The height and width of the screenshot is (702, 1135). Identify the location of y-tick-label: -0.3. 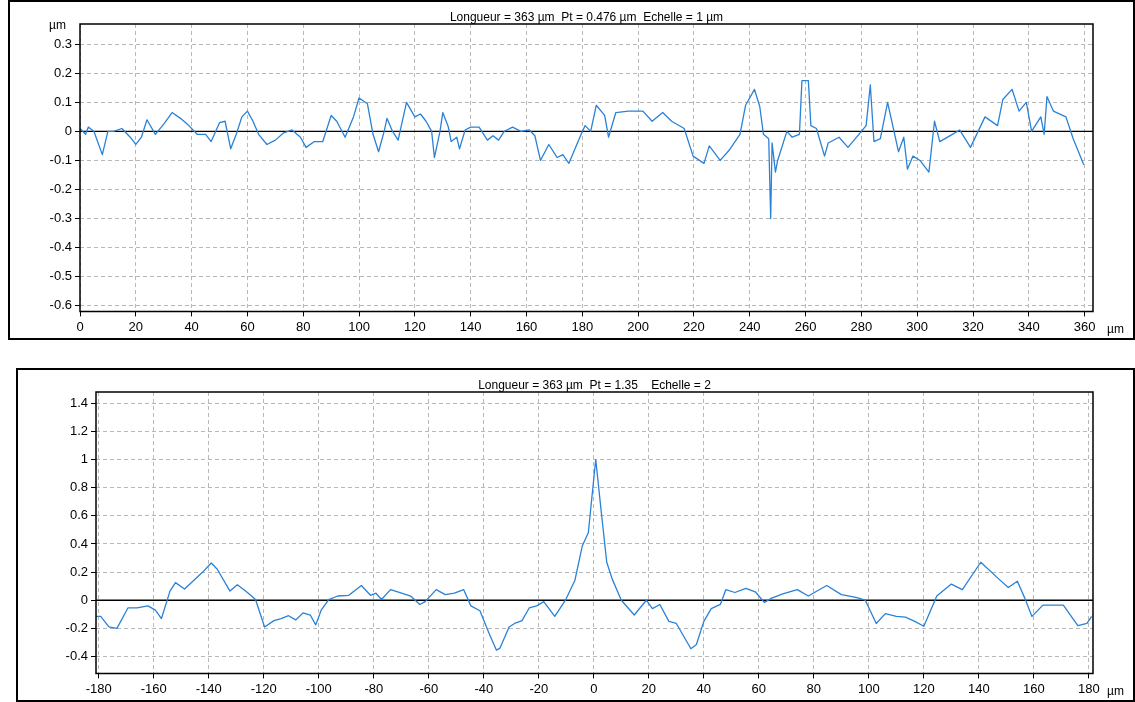
(60, 218).